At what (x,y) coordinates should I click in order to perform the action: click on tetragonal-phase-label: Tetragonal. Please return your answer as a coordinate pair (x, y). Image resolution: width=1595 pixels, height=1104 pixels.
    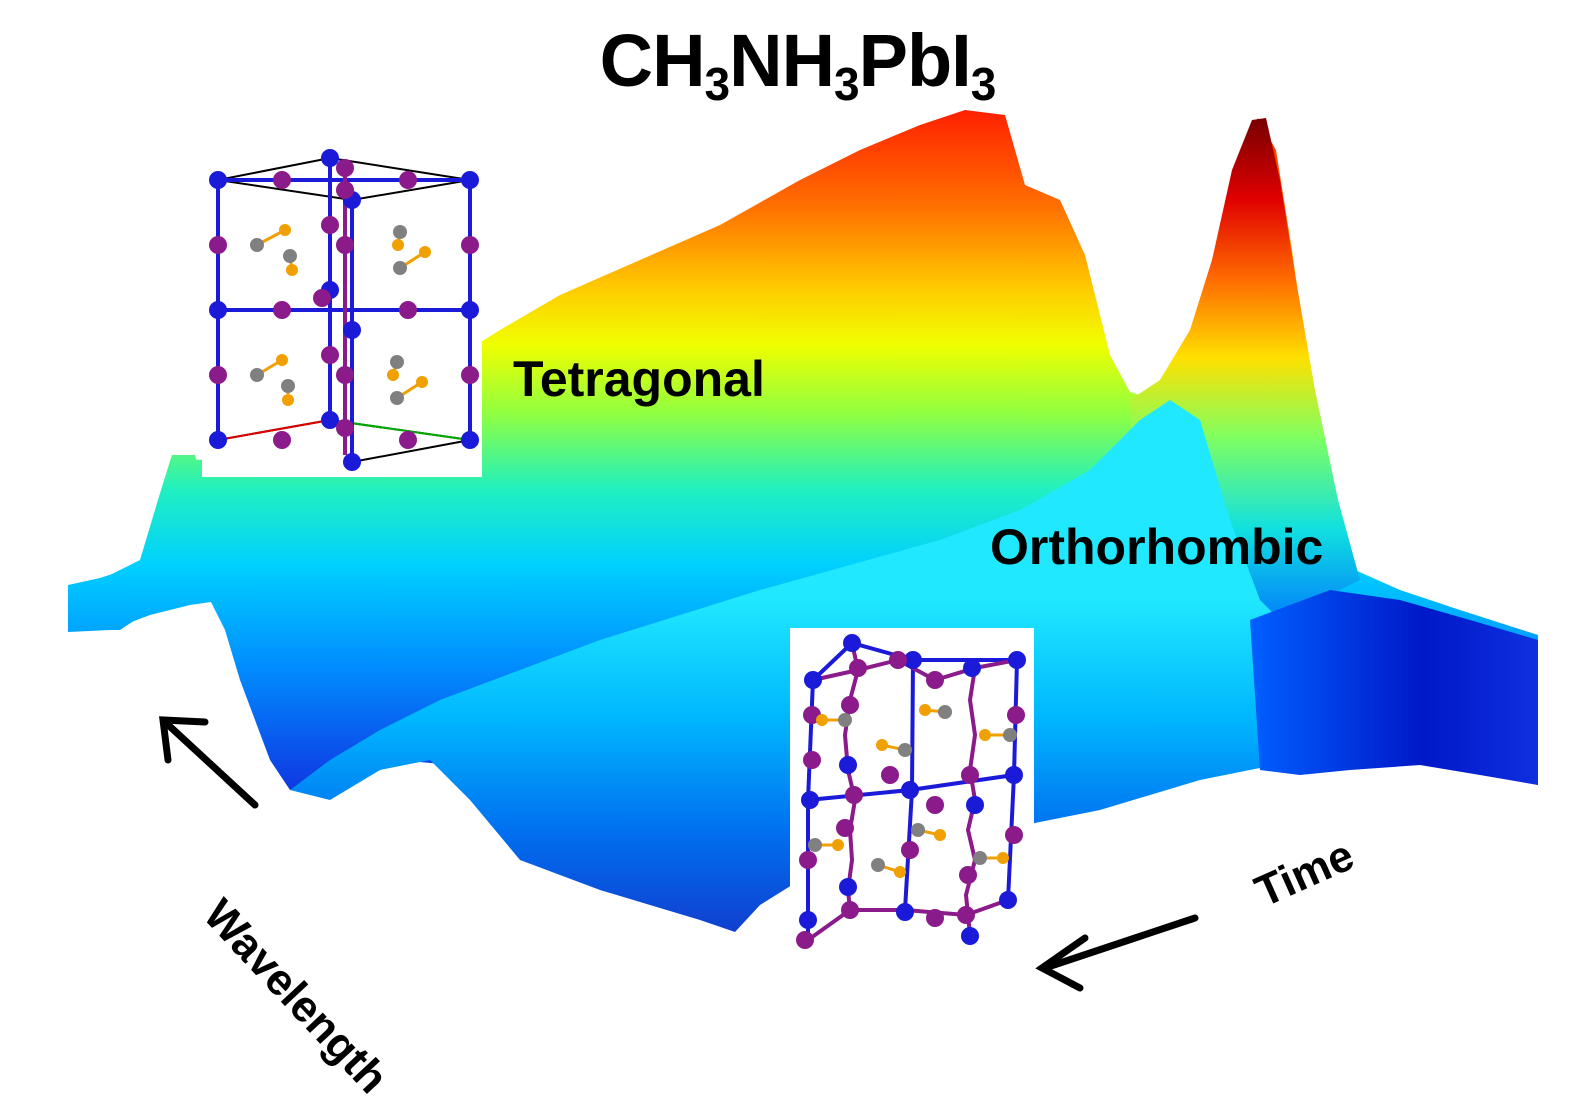
    Looking at the image, I should click on (639, 379).